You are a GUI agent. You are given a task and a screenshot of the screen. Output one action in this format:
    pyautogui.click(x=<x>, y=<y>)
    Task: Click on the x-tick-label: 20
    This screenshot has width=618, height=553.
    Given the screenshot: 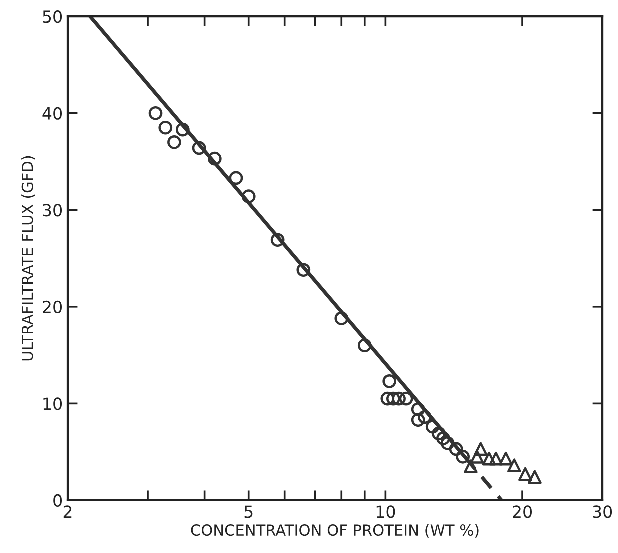 What is the action you would take?
    pyautogui.click(x=522, y=512)
    